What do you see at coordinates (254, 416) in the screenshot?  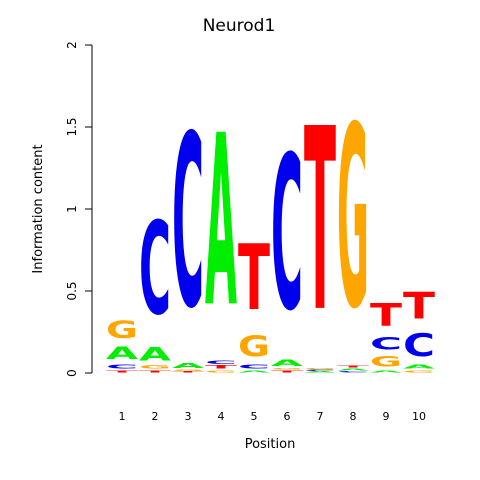 I see `x-tick-label: 5` at bounding box center [254, 416].